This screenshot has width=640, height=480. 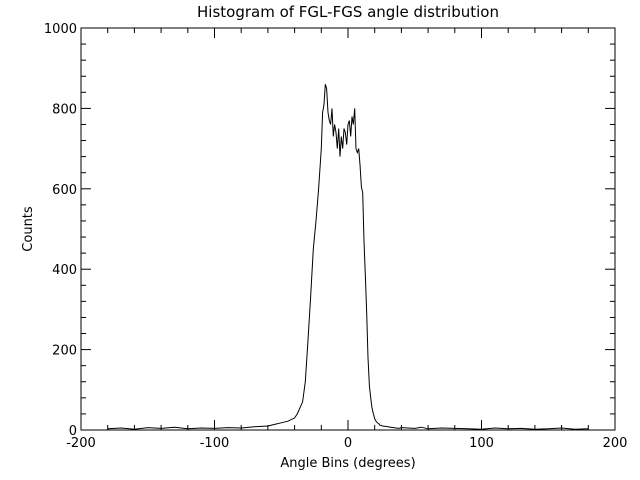 What do you see at coordinates (64, 109) in the screenshot?
I see `y-tick-label: 800` at bounding box center [64, 109].